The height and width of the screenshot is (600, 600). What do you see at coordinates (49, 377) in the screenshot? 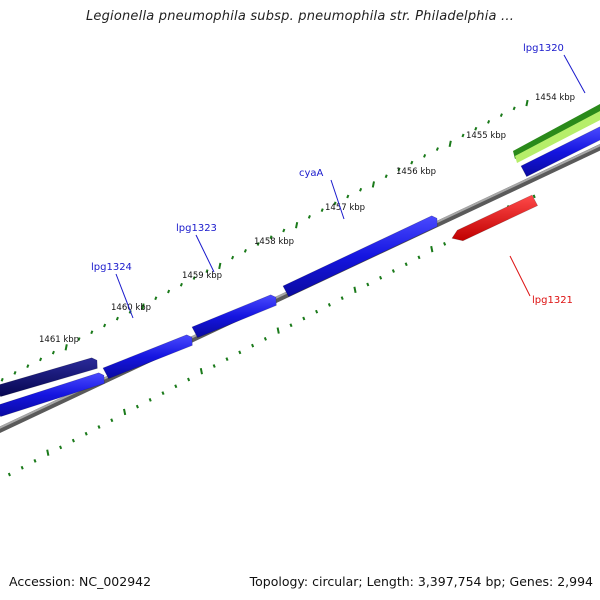
I see `gene-lpg1324` at bounding box center [49, 377].